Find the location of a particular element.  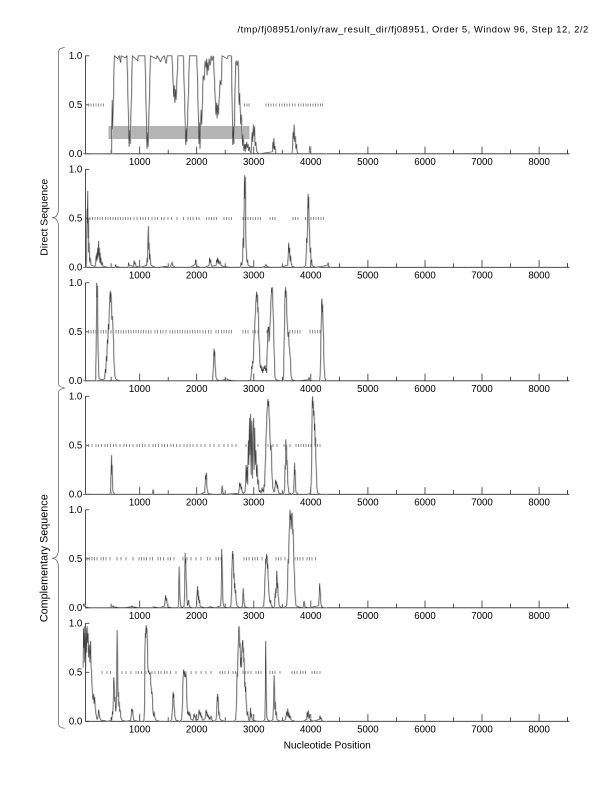

svg-text: Nucleotide Position is located at coordinates (327, 746).